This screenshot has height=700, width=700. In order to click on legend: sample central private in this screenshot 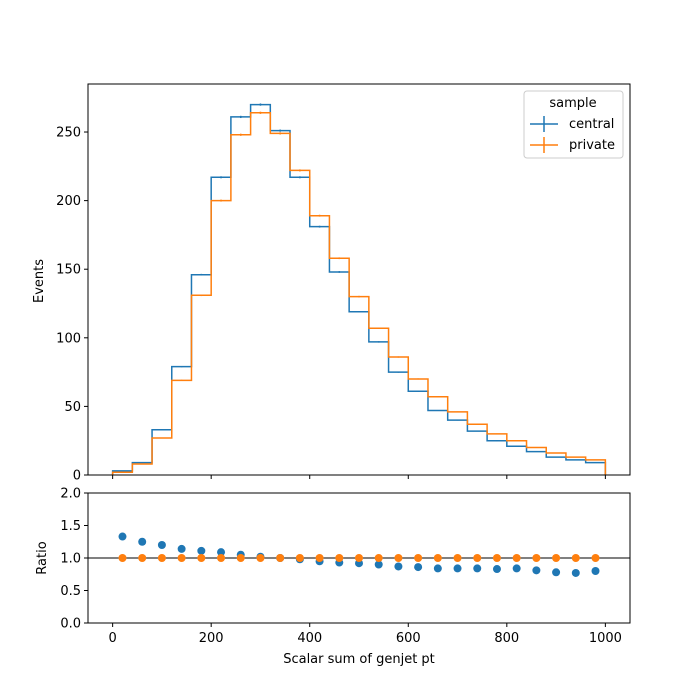, I will do `click(573, 124)`.